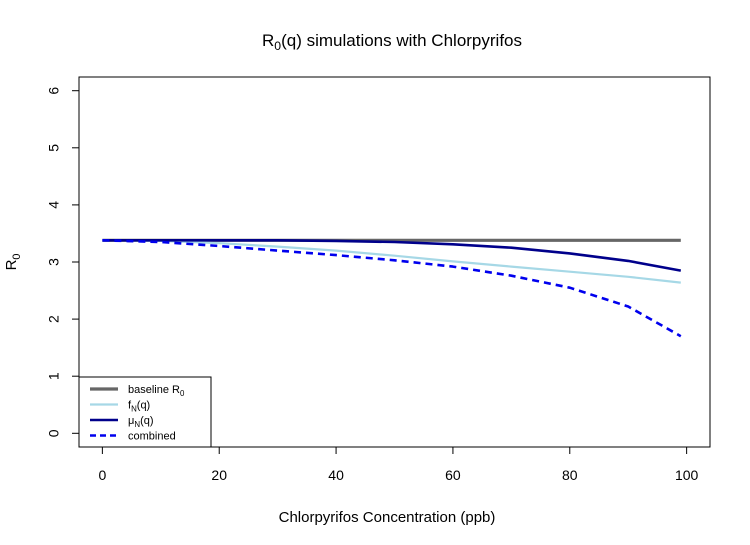 The image size is (750, 545). What do you see at coordinates (453, 475) in the screenshot?
I see `x-tick-label: 60` at bounding box center [453, 475].